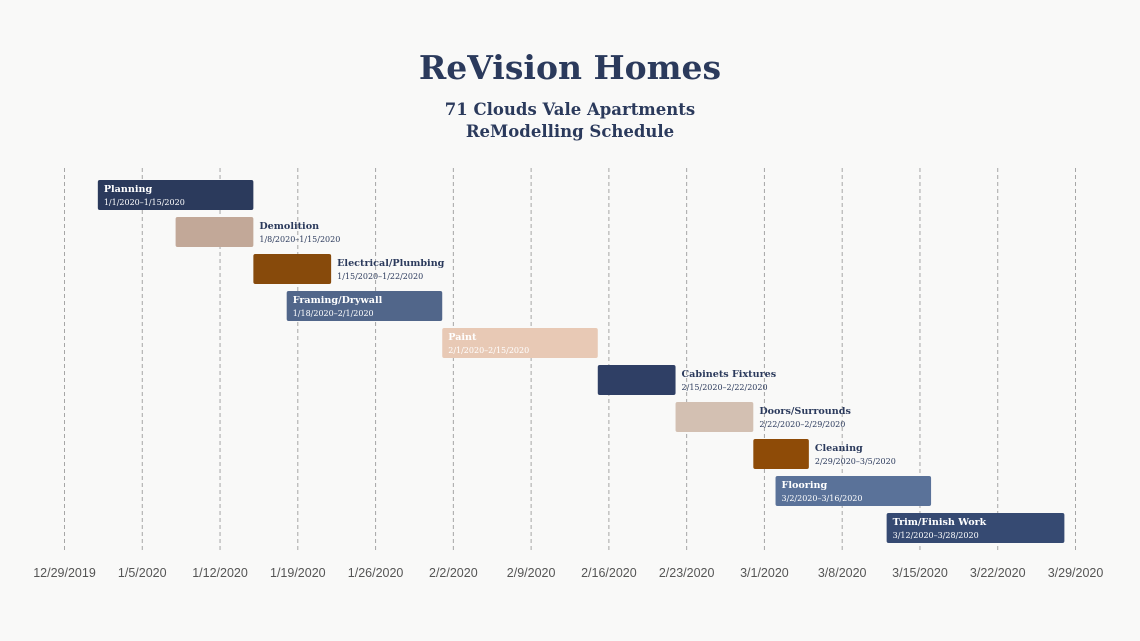 This screenshot has height=641, width=1140. I want to click on task-dates: 1/15/2020–1/22/2020, so click(380, 276).